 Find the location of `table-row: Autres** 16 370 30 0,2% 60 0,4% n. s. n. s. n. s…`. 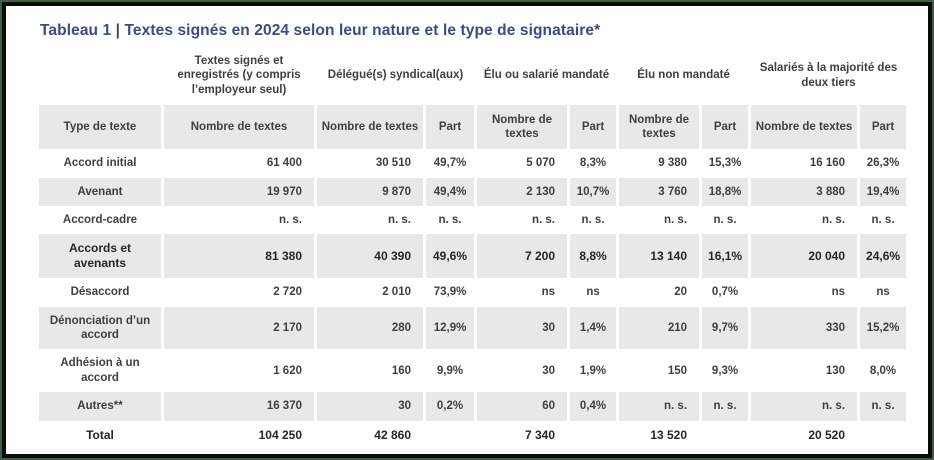

table-row: Autres** 16 370 30 0,2% 60 0,4% n. s. n. s. n. s… is located at coordinates (473, 406).